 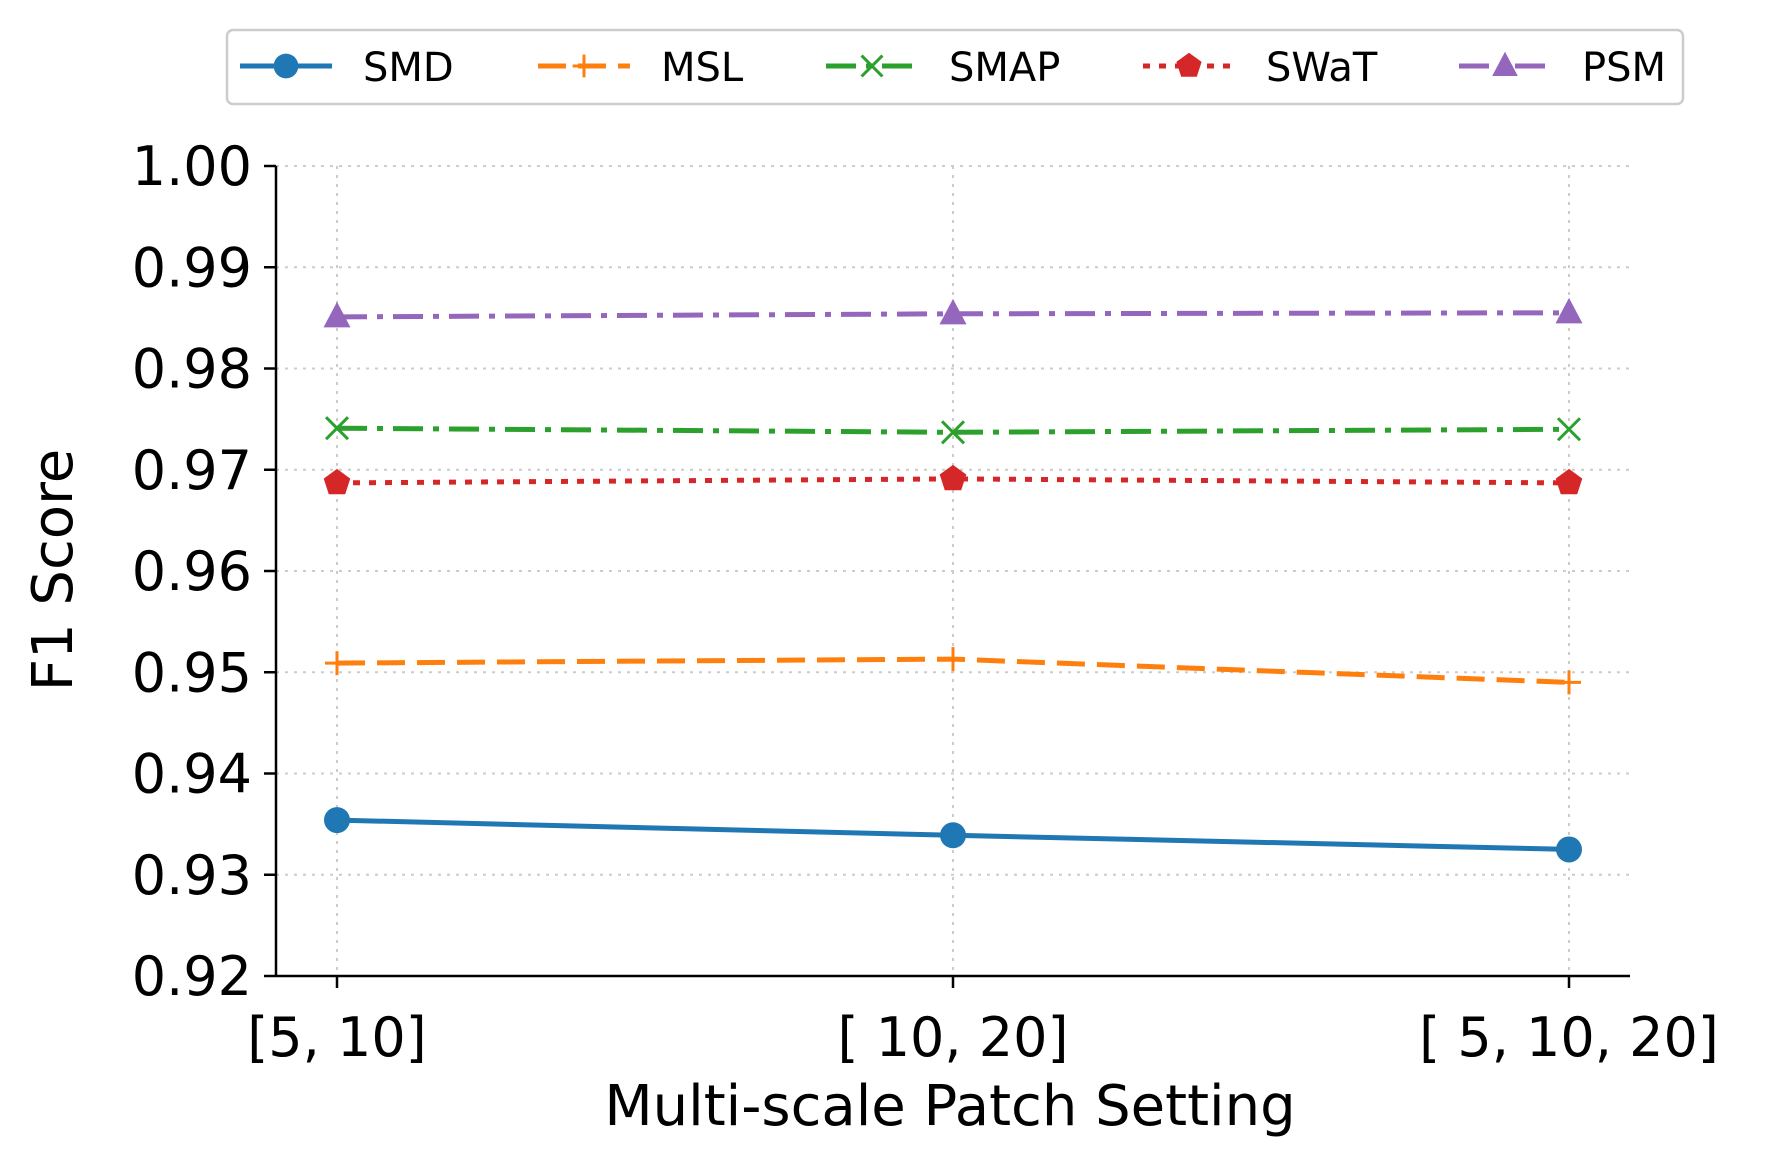 I want to click on legend-marker-swat, so click(x=1189, y=64).